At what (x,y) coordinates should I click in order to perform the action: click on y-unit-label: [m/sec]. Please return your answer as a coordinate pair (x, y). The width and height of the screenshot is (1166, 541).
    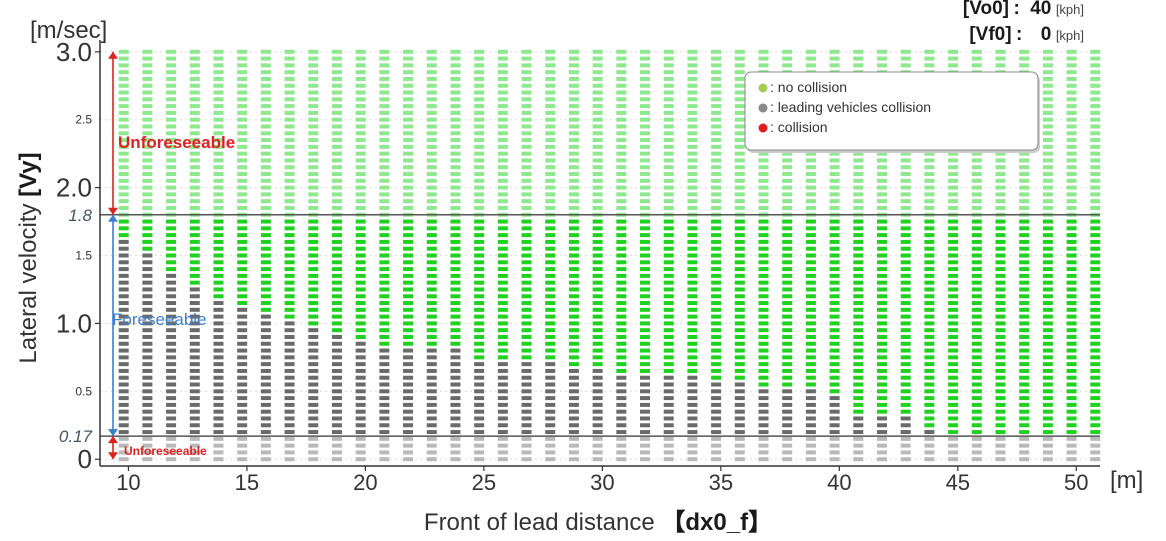
    Looking at the image, I should click on (68, 30).